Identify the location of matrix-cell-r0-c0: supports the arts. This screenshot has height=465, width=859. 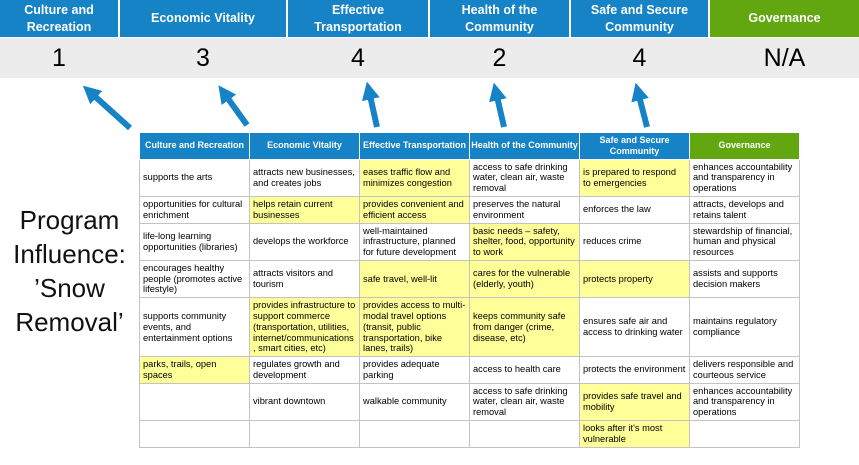
(194, 177).